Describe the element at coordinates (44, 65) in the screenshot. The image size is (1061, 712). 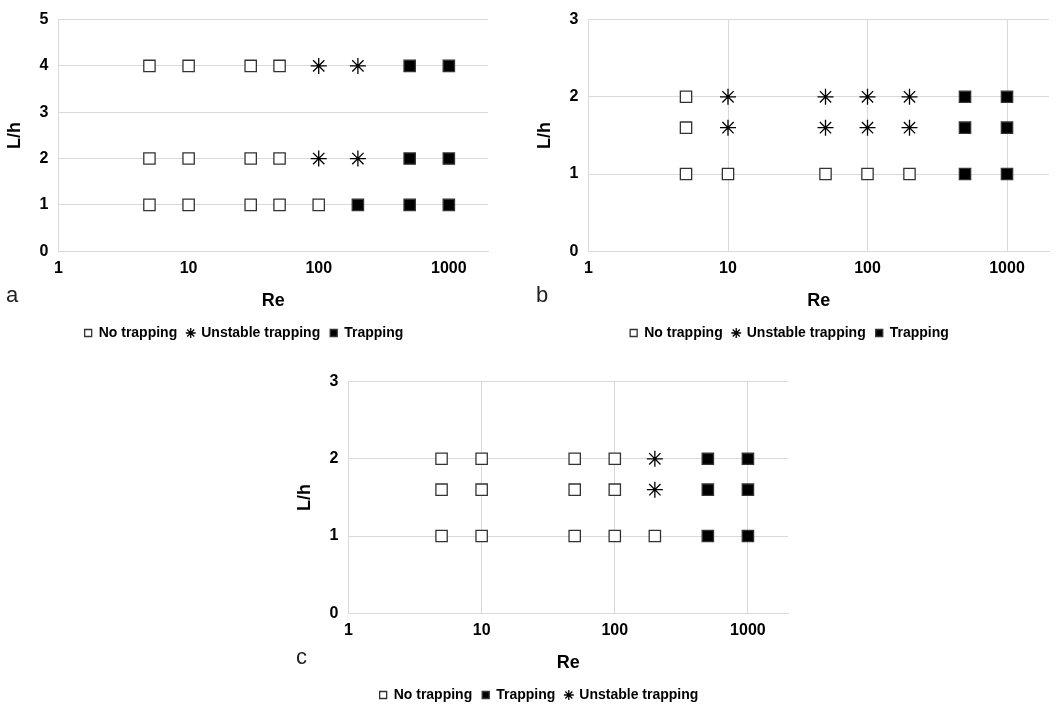
I see `y-tick-label: 4` at that location.